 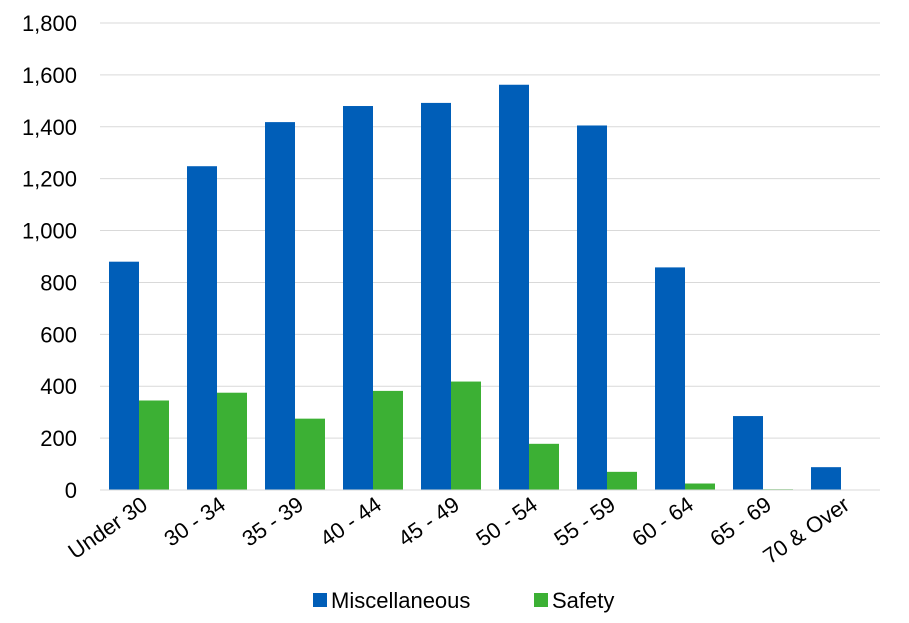 What do you see at coordinates (805, 530) in the screenshot?
I see `x-tick-label: 70 & Over` at bounding box center [805, 530].